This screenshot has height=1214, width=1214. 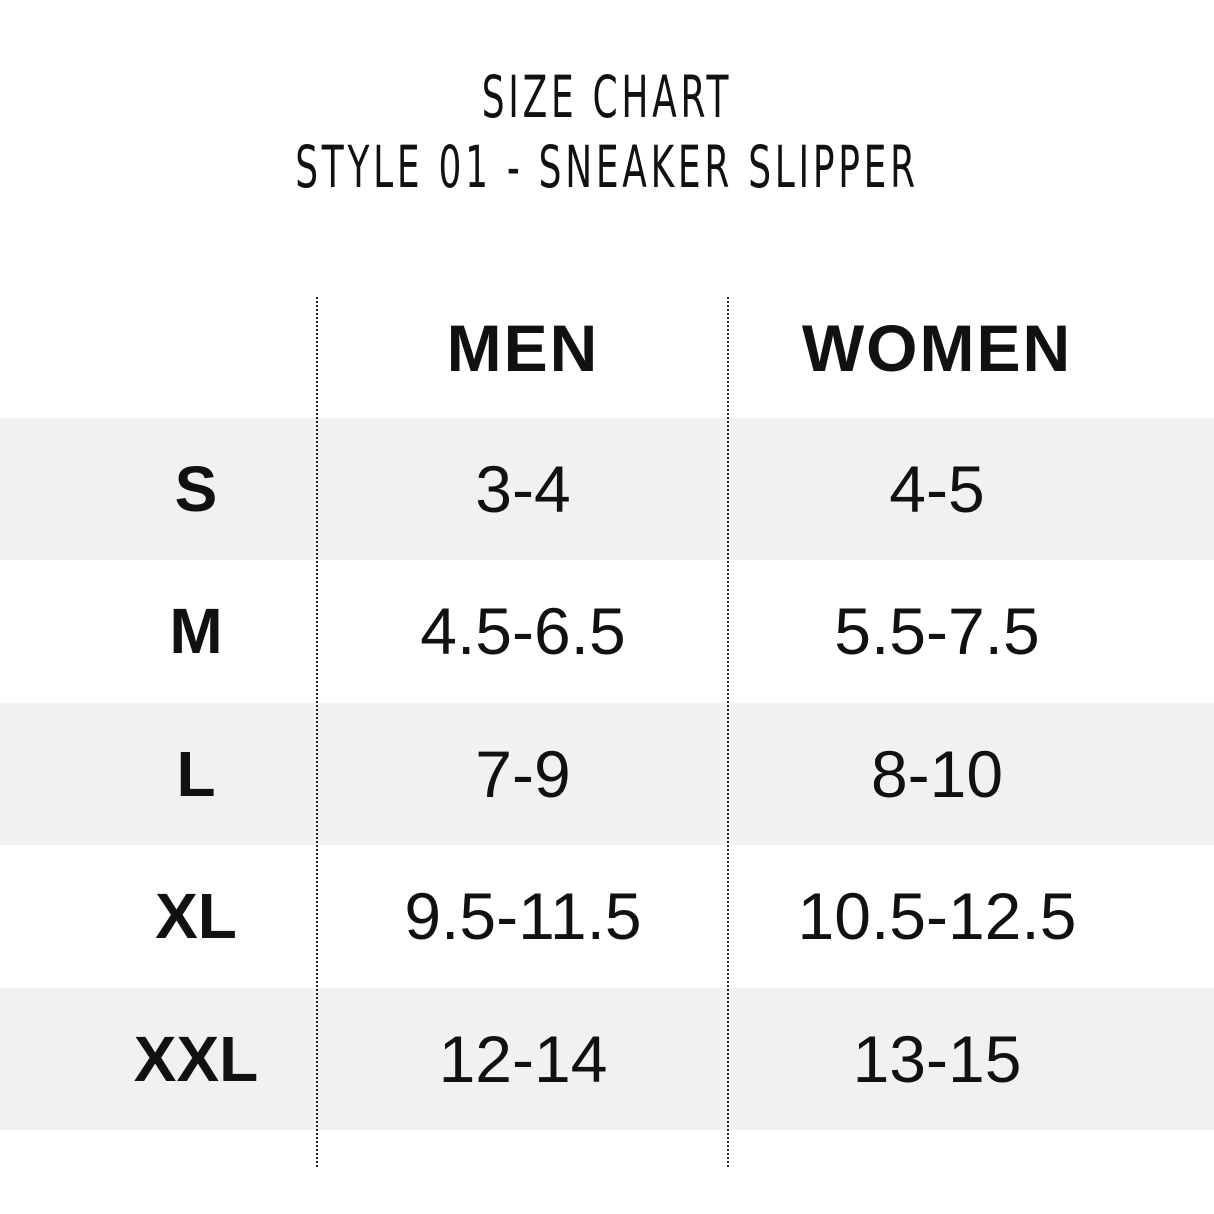 What do you see at coordinates (523, 631) in the screenshot?
I see `men-size: 4.5-6.5` at bounding box center [523, 631].